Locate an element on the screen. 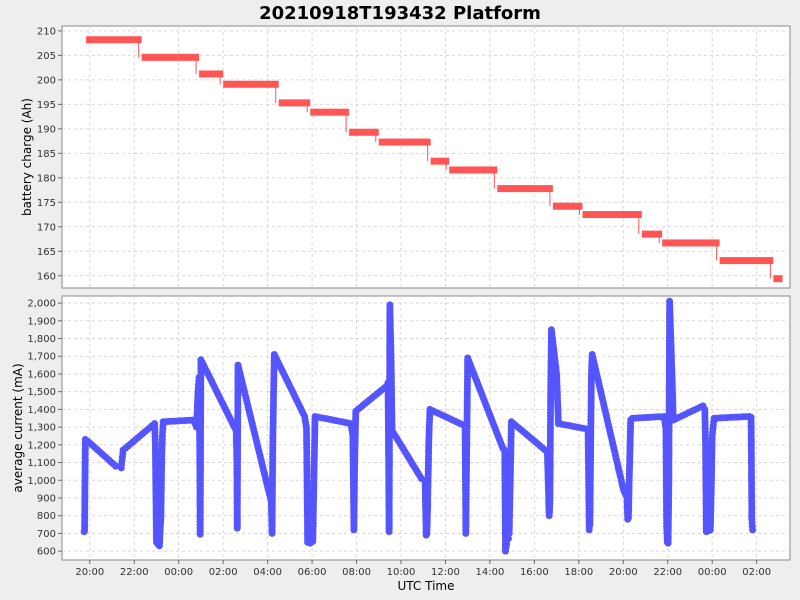 The height and width of the screenshot is (600, 800). current-y-tick-label: 600 is located at coordinates (46, 552).